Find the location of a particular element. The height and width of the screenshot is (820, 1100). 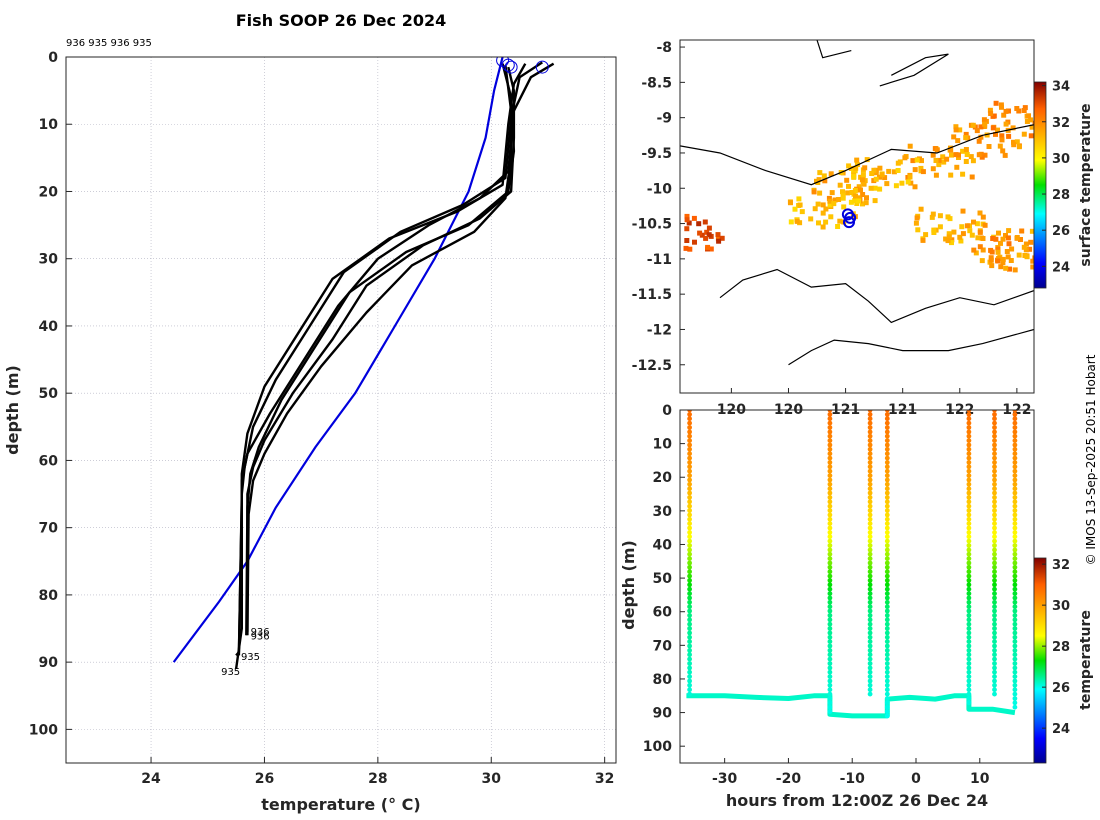

map-colorbar-label: surface temperature is located at coordinates (1086, 184).